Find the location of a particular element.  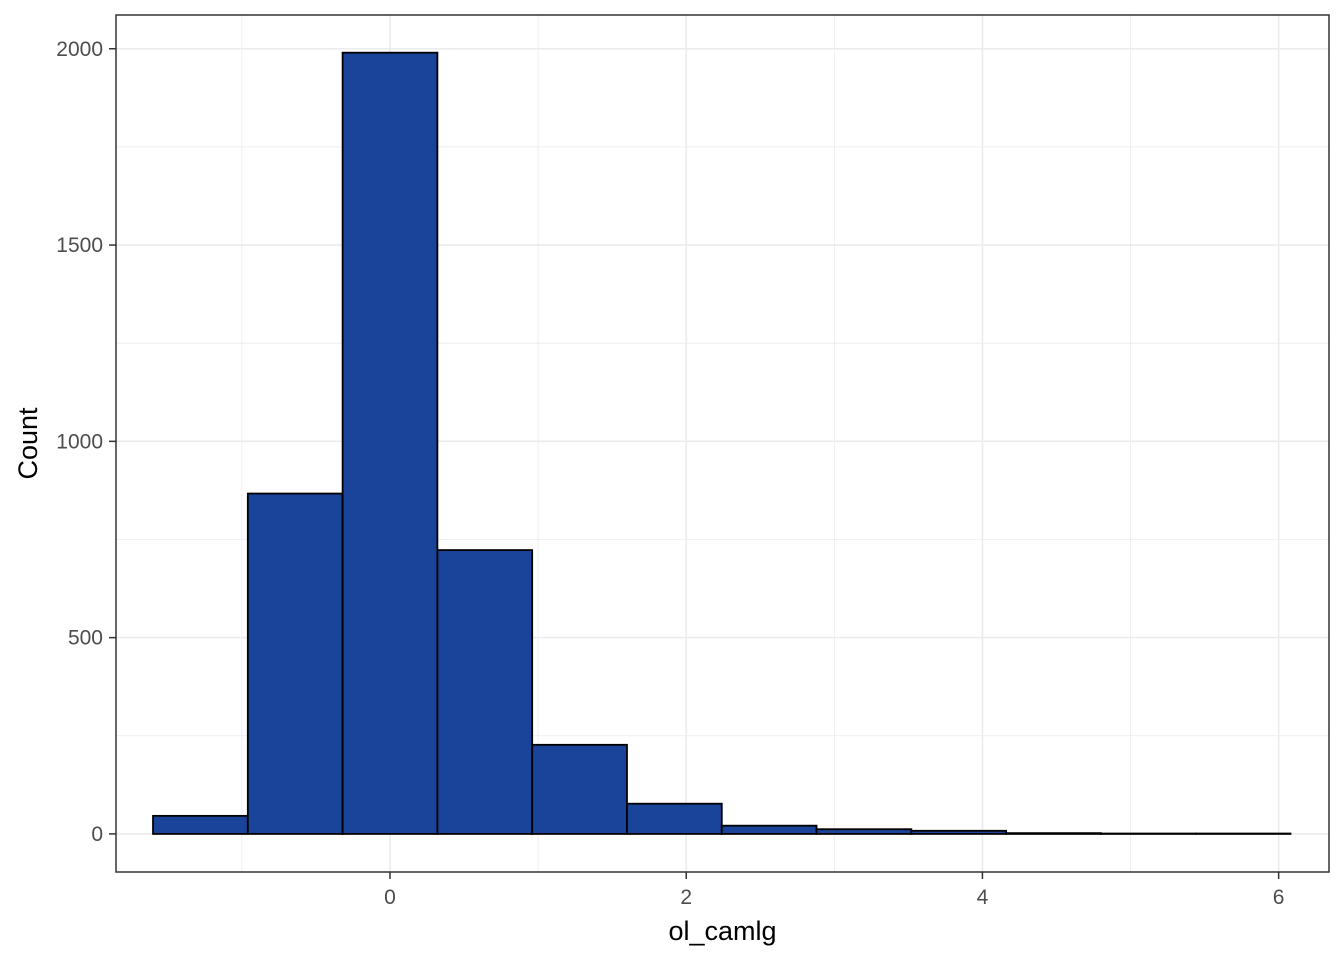

y-tick-label: 0 is located at coordinates (97, 834).